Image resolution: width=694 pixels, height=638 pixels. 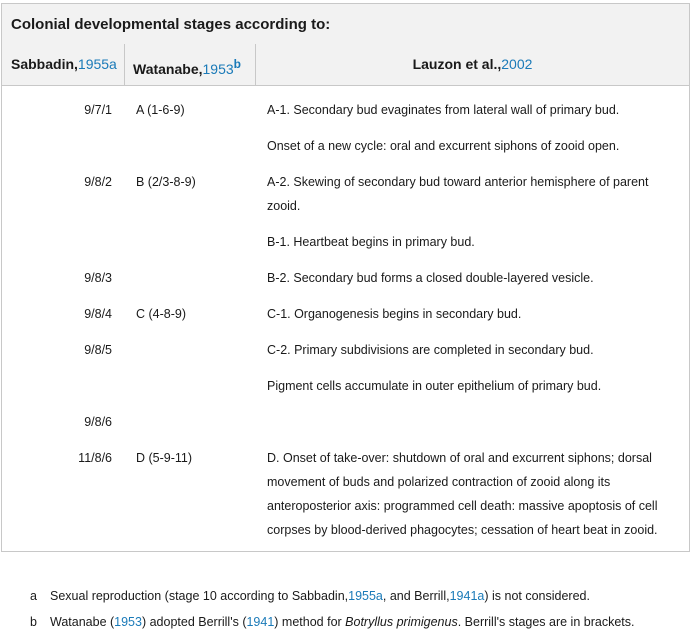 I want to click on footnote-link-b: b, so click(x=237, y=64).